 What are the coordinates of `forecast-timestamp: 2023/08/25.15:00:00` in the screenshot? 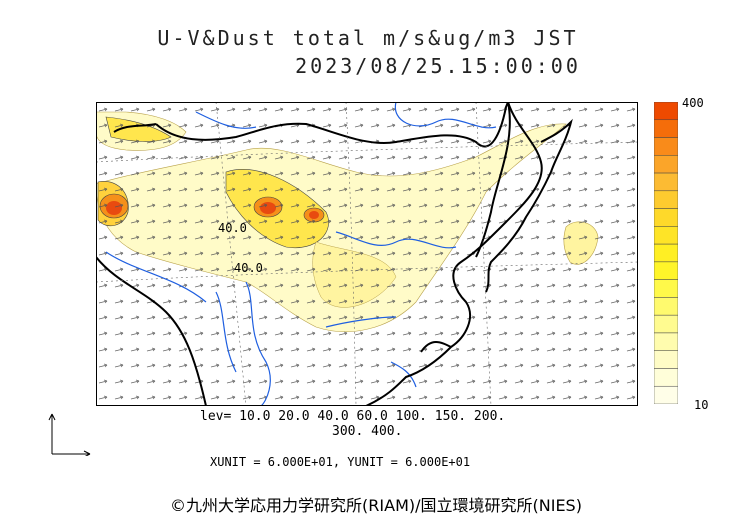 It's located at (438, 66).